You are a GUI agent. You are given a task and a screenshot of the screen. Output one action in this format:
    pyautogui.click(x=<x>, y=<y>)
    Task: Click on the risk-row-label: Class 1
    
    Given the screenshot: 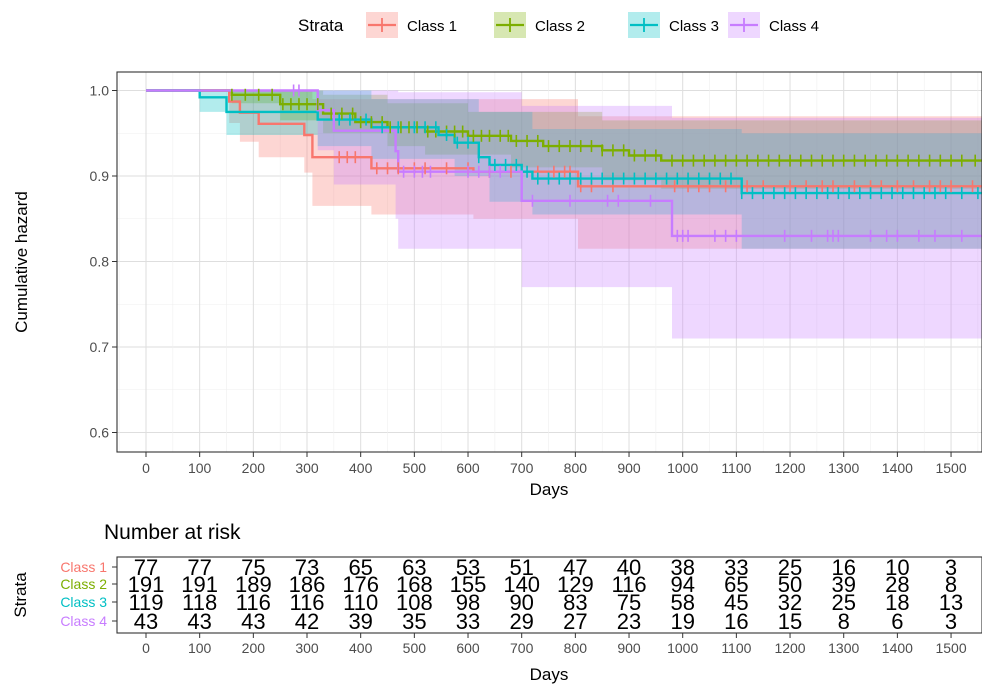 What is the action you would take?
    pyautogui.click(x=83, y=567)
    